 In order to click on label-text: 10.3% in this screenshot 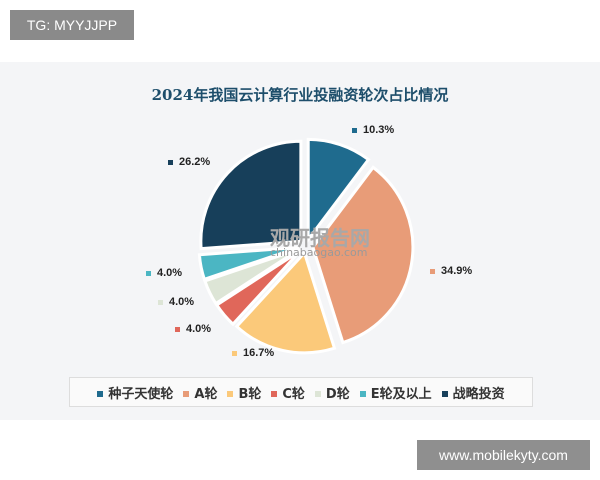, I will do `click(379, 130)`.